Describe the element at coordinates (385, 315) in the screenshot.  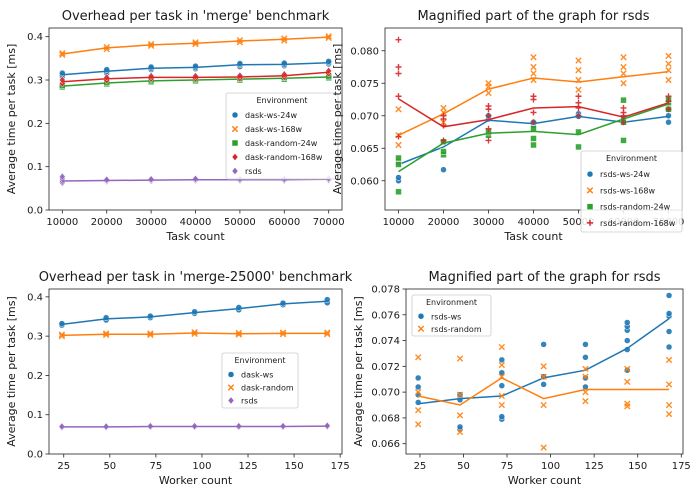
I see `y-tick-label: 0.076` at that location.